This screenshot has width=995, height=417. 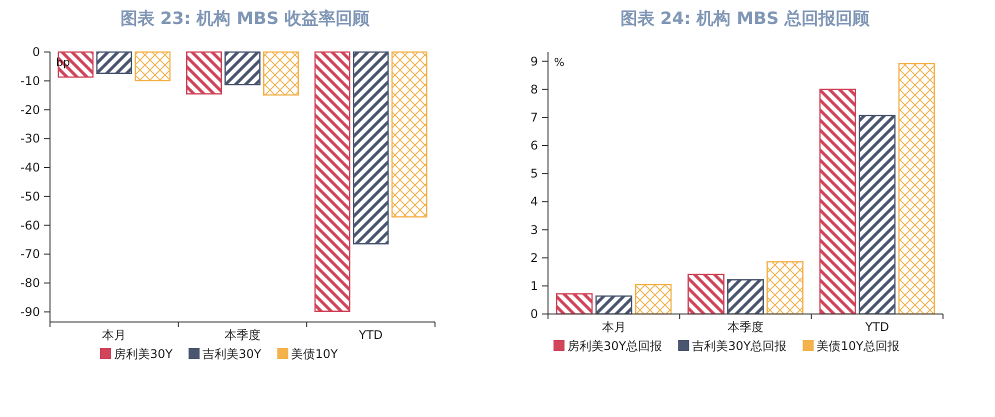 What do you see at coordinates (144, 354) in the screenshot?
I see `legend-label: 房利美30Y` at bounding box center [144, 354].